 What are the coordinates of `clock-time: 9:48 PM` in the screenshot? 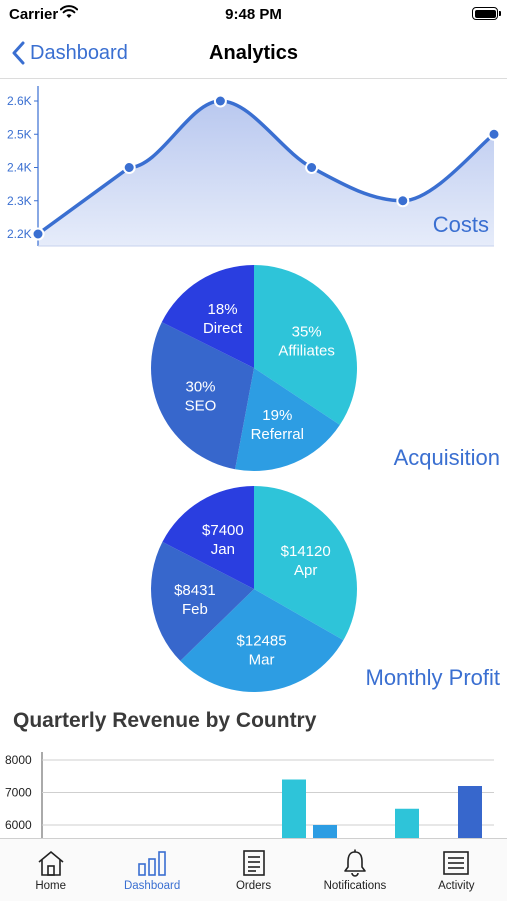 It's located at (253, 14).